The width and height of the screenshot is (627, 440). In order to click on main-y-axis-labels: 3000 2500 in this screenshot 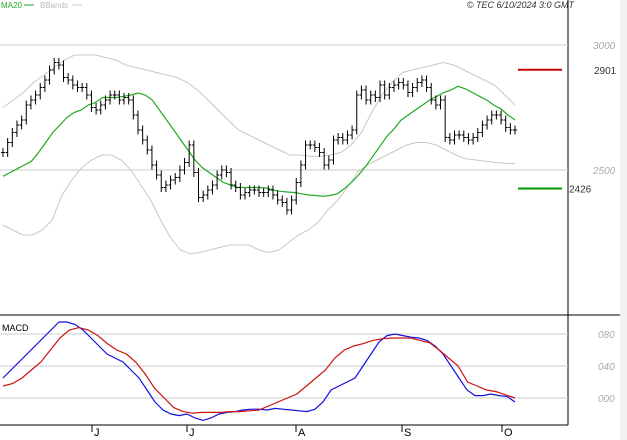, I will do `click(604, 109)`.